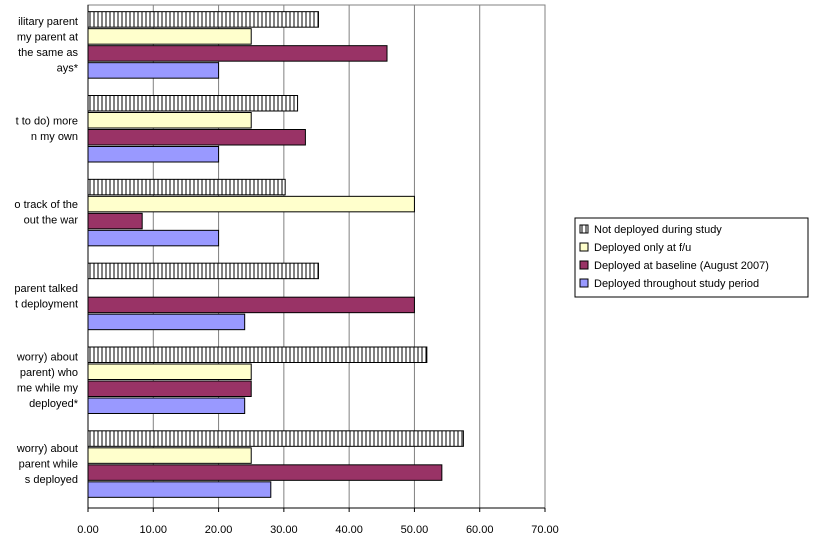  Describe the element at coordinates (54, 137) in the screenshot. I see `category-label: n my own` at that location.